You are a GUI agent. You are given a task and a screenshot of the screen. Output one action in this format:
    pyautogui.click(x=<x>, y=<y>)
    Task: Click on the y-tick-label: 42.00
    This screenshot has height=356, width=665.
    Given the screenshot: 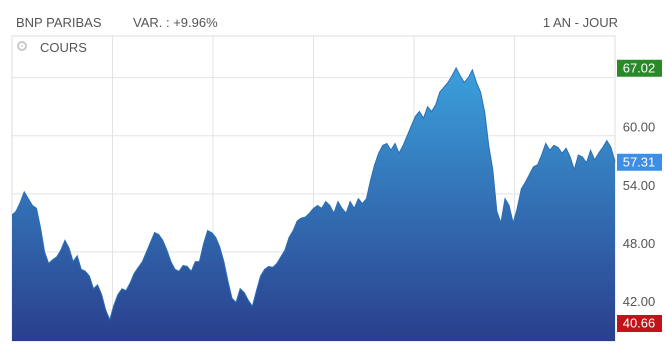 What is the action you would take?
    pyautogui.click(x=639, y=301)
    